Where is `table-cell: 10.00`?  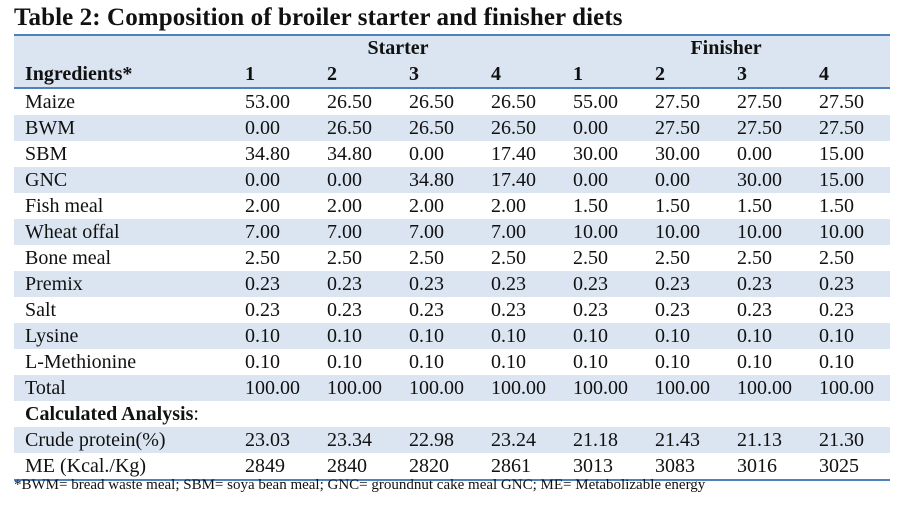
table-cell: 10.00 is located at coordinates (767, 232).